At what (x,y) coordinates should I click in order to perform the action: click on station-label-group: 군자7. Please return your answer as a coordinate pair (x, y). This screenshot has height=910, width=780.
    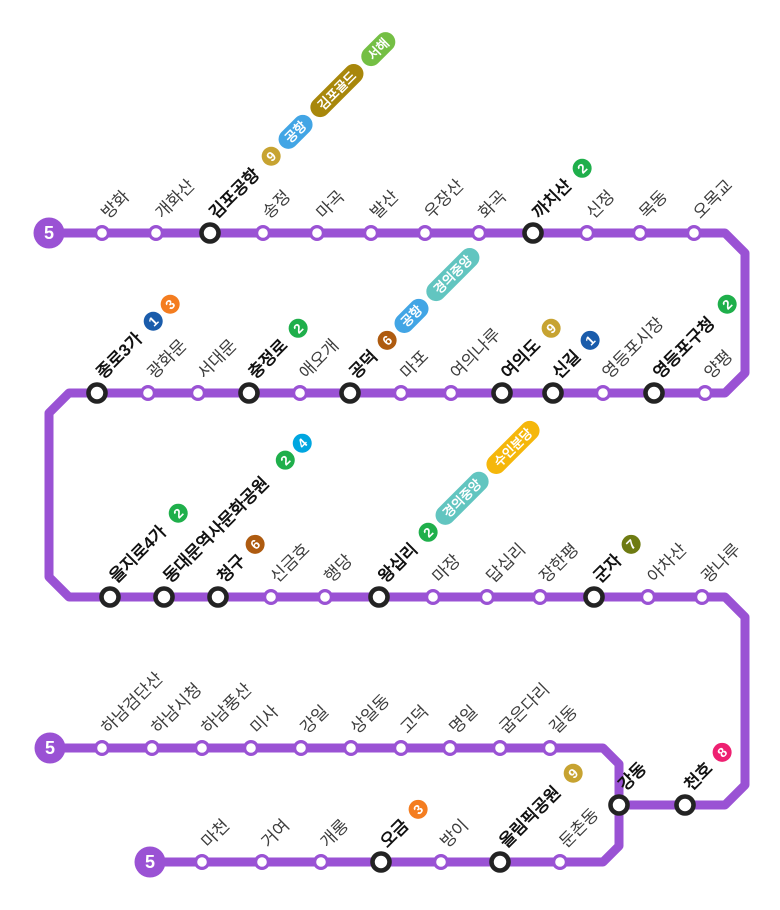
    Looking at the image, I should click on (615, 560).